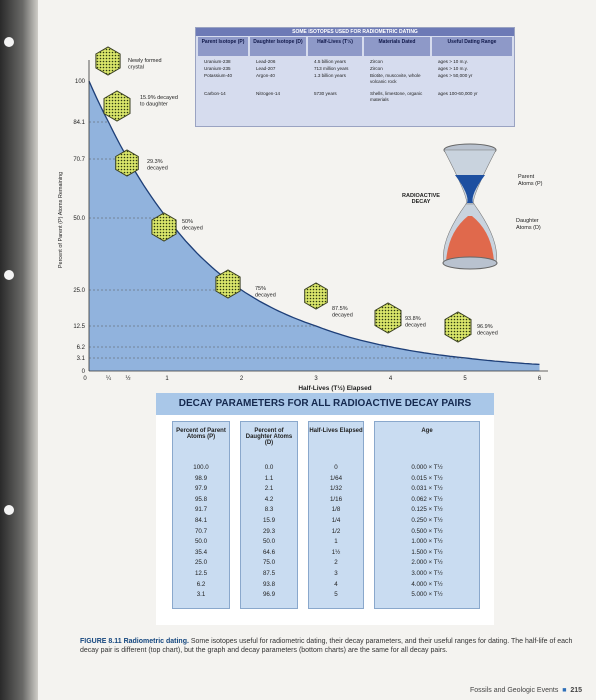 This screenshot has width=596, height=700. What do you see at coordinates (269, 499) in the screenshot?
I see `decay-table-cell: 4.2` at bounding box center [269, 499].